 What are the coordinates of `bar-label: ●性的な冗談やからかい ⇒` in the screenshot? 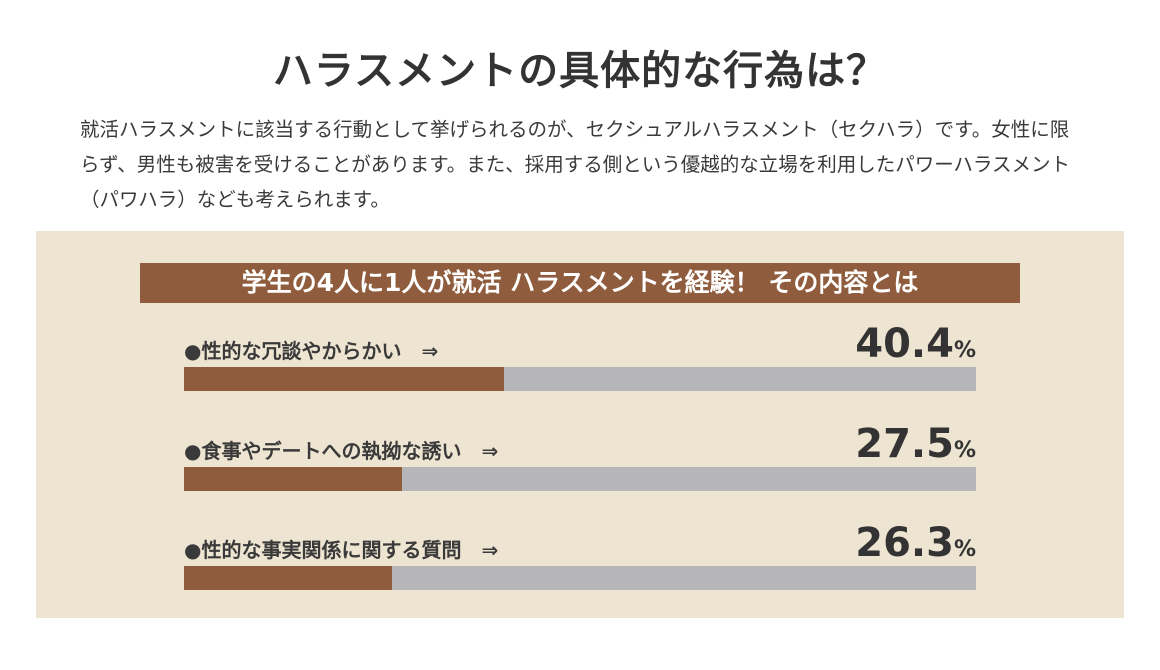 It's located at (311, 351).